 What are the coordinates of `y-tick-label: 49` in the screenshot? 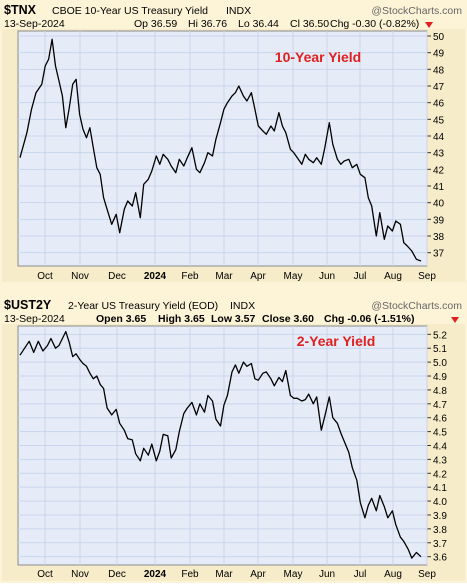 It's located at (439, 54).